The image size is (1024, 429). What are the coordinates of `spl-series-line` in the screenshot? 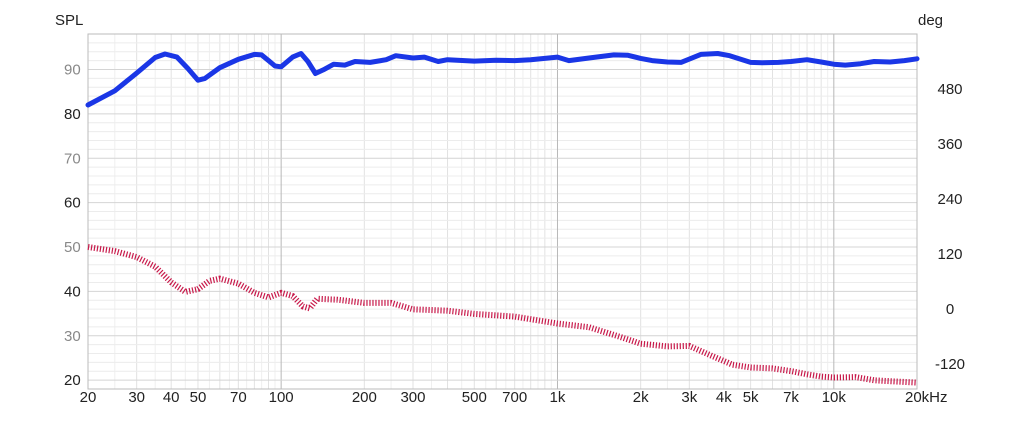 It's located at (502, 79).